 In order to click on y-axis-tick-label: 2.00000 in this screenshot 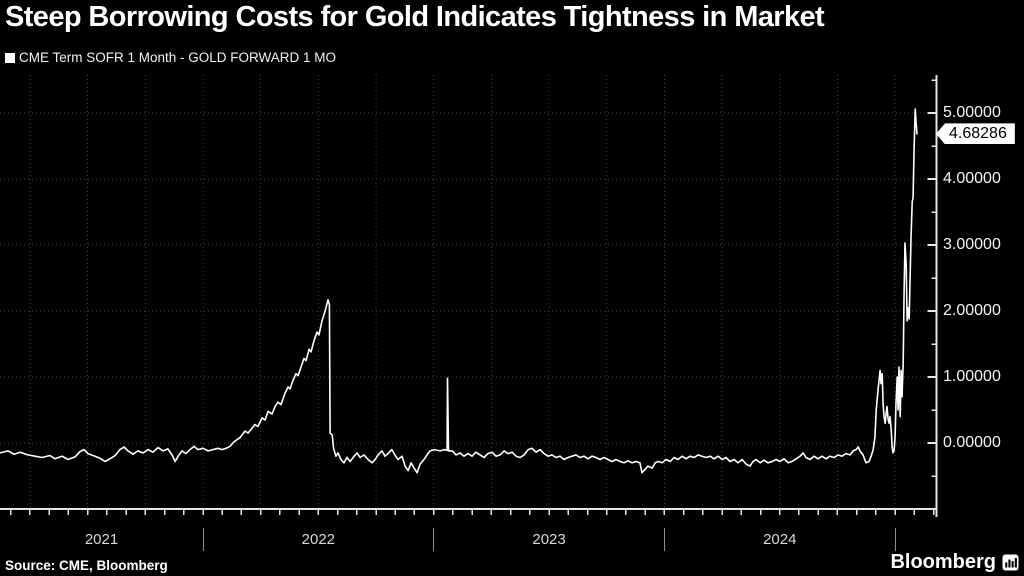, I will do `click(972, 310)`.